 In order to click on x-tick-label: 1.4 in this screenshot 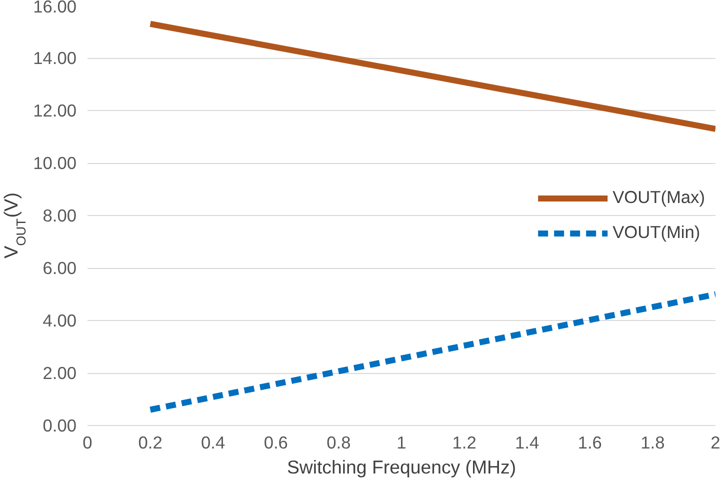, I will do `click(527, 442)`.